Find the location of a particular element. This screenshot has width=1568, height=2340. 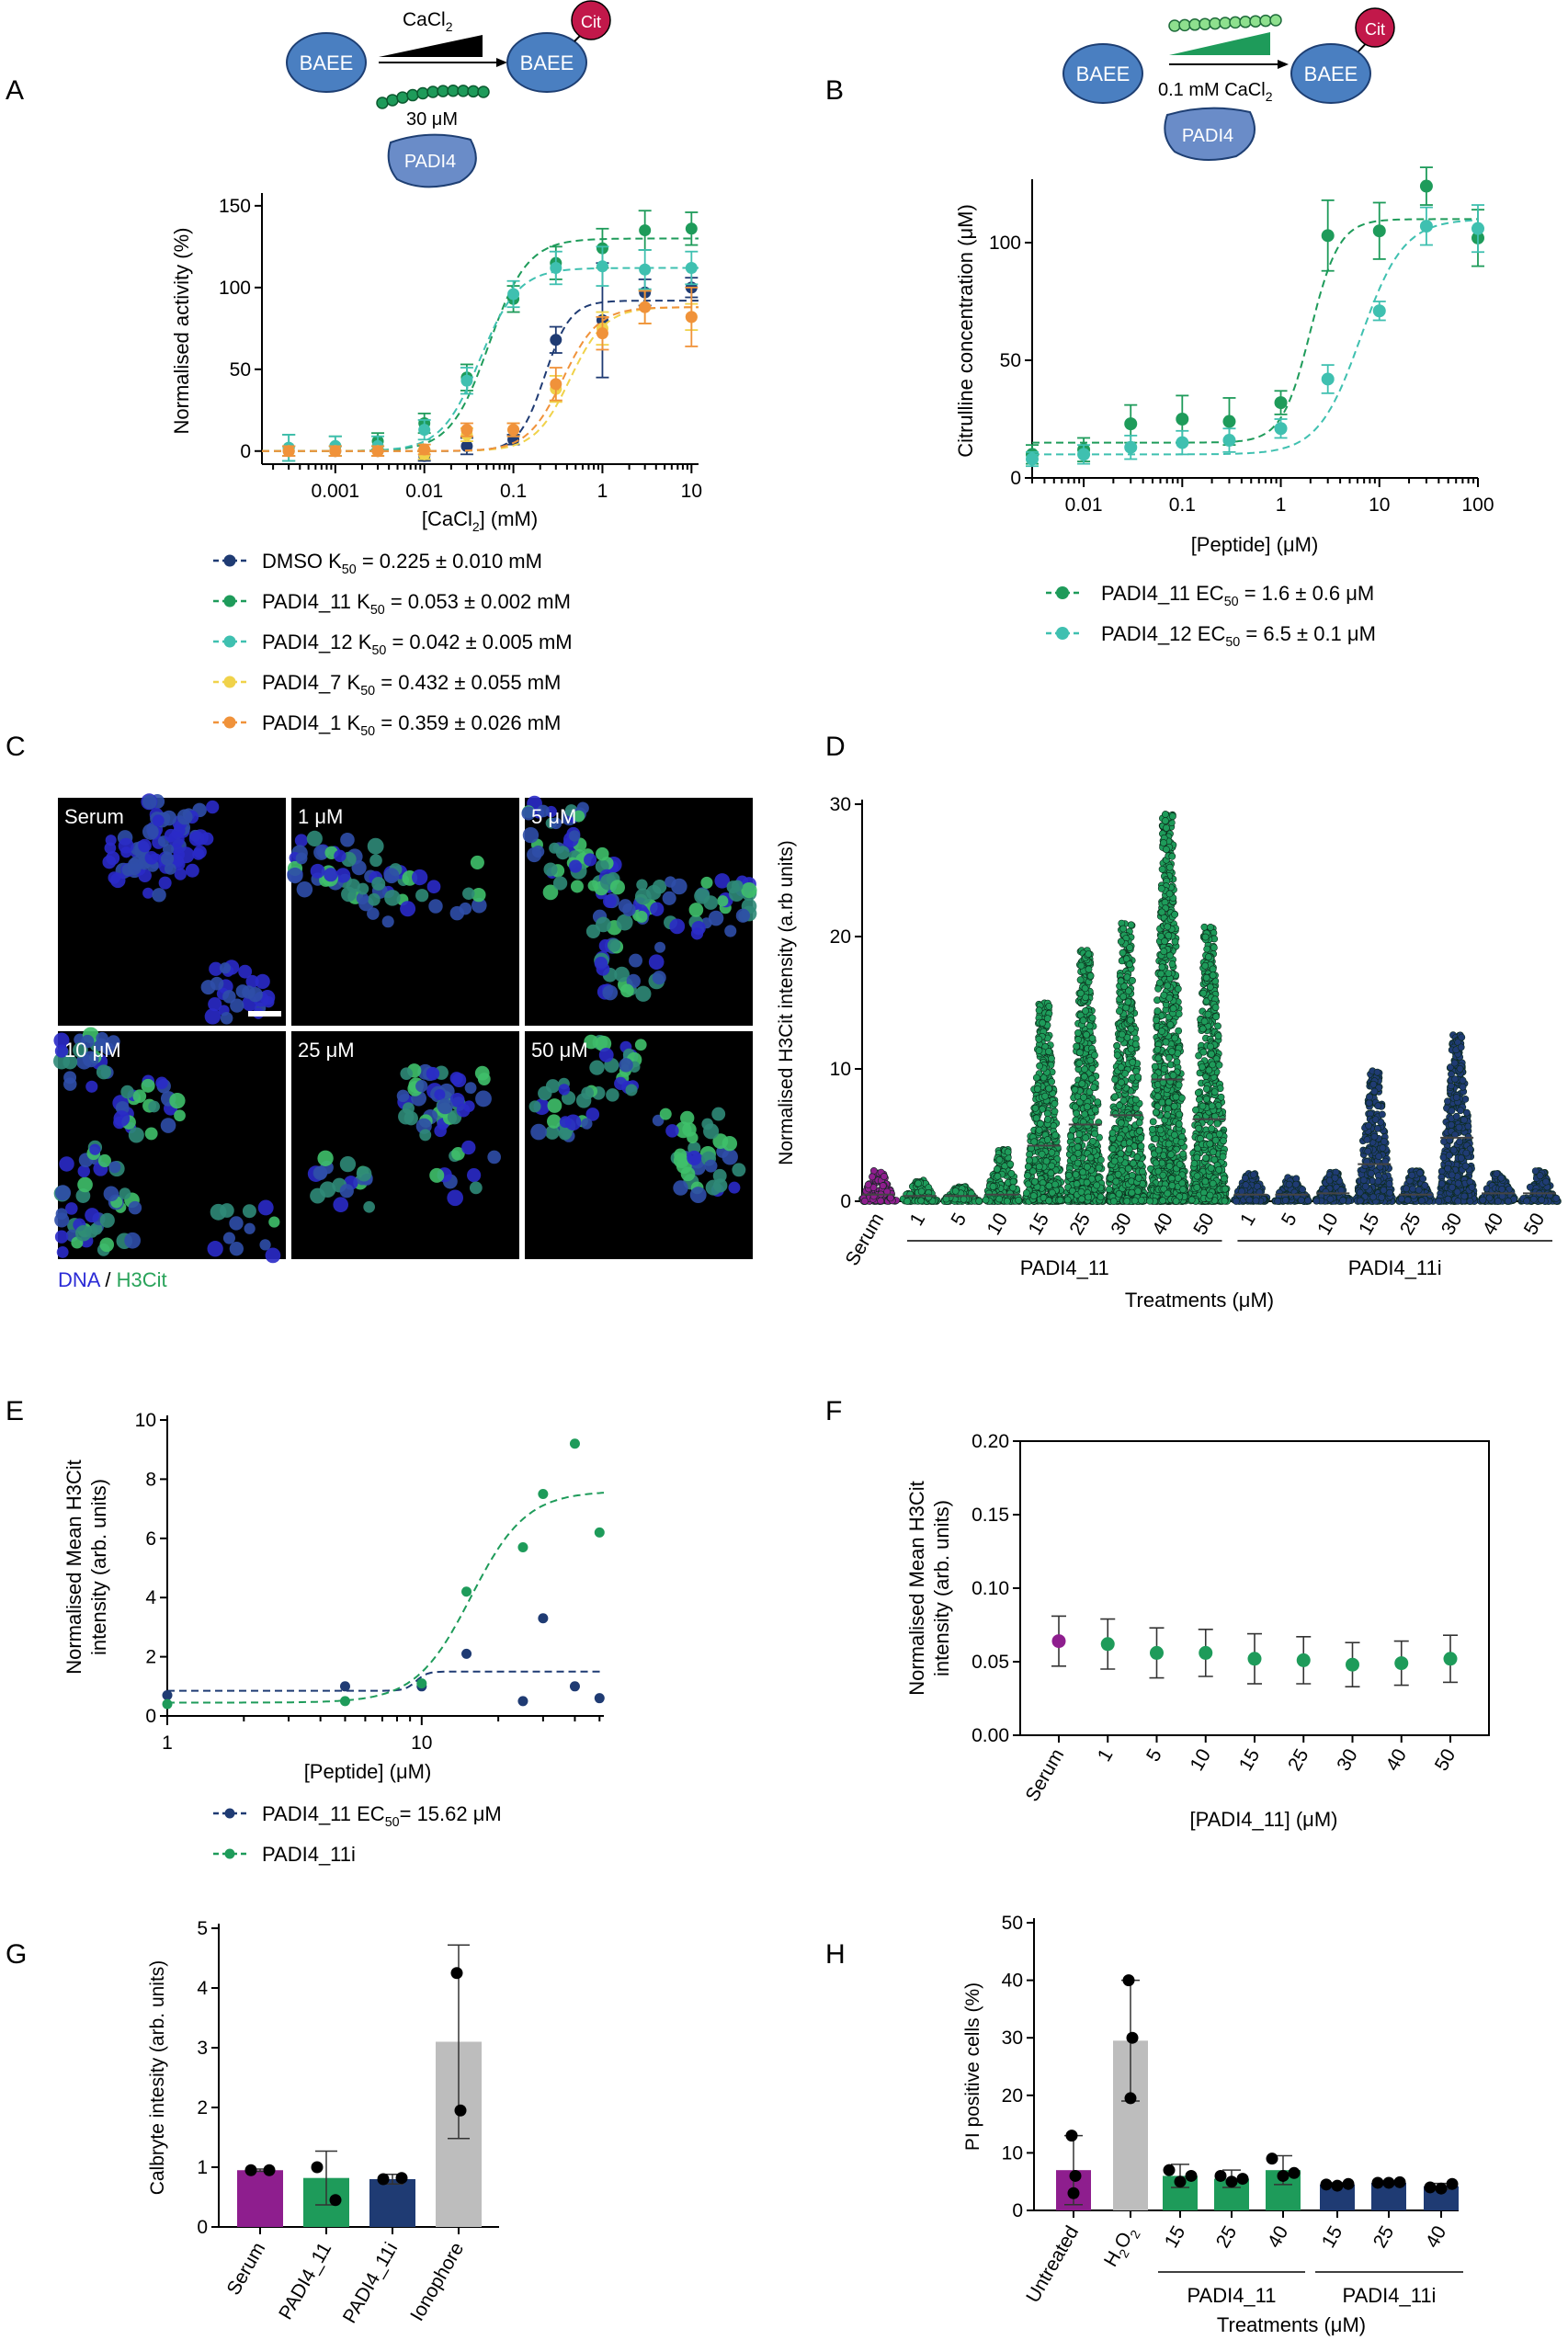

x-axis-label: [CaCl2] (mM) is located at coordinates (480, 520).